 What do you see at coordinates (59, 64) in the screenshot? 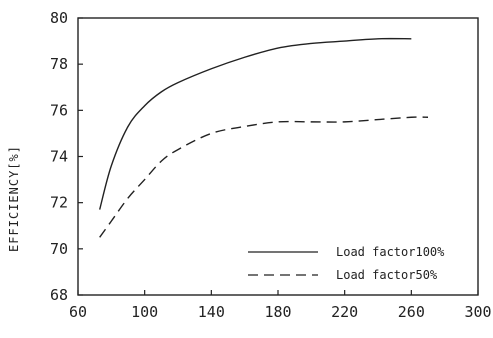
I see `y-tick-label: 78` at bounding box center [59, 64].